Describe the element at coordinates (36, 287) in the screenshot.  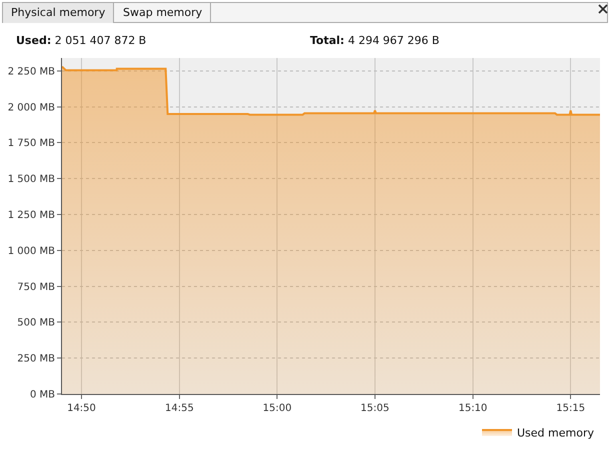
I see `y-tick-label: 750 MB` at that location.